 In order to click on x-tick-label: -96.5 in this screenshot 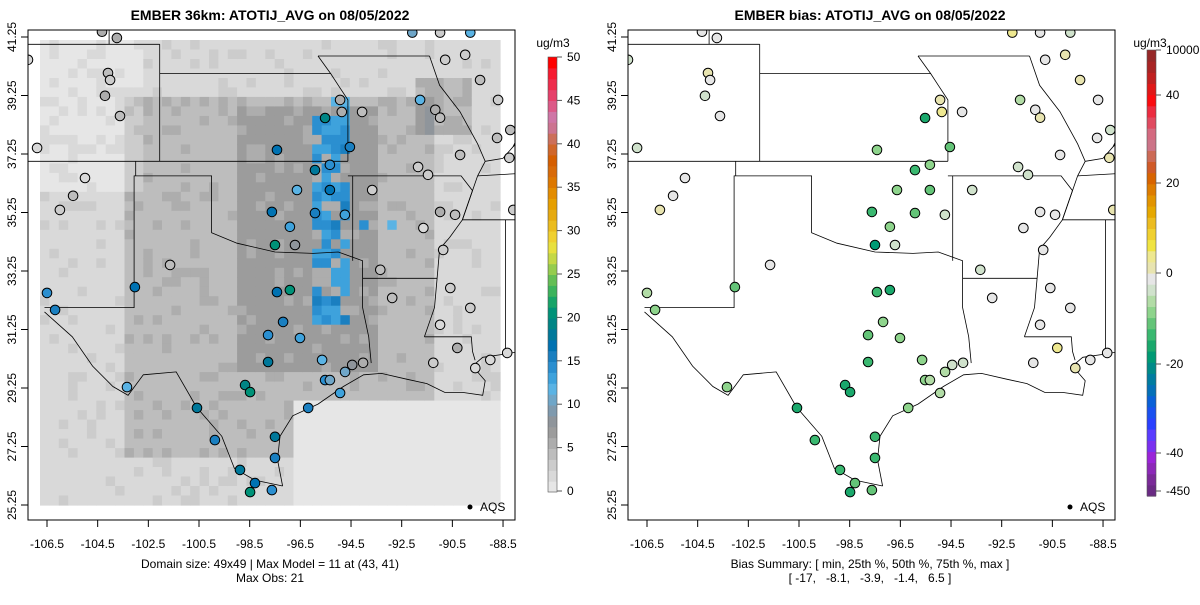, I will do `click(901, 544)`.